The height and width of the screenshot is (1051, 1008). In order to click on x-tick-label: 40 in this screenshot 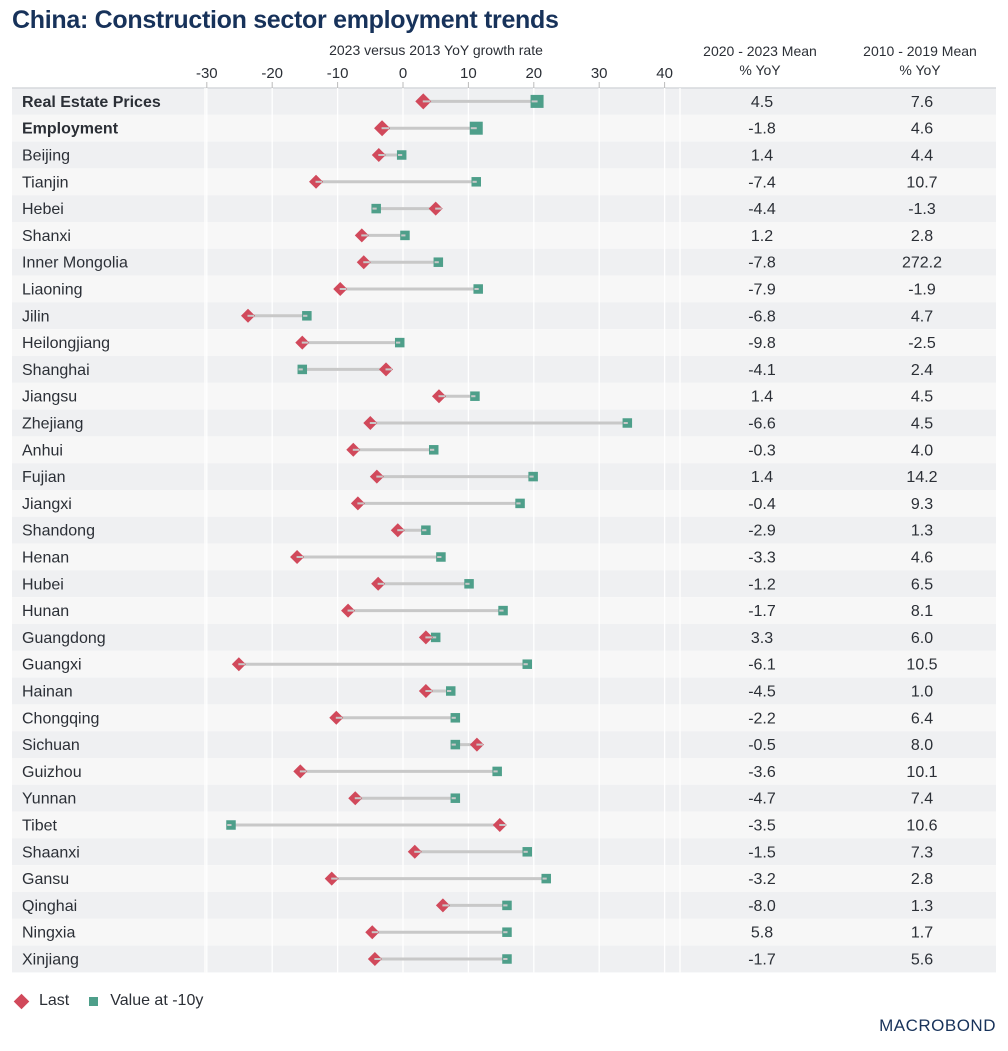, I will do `click(664, 73)`.